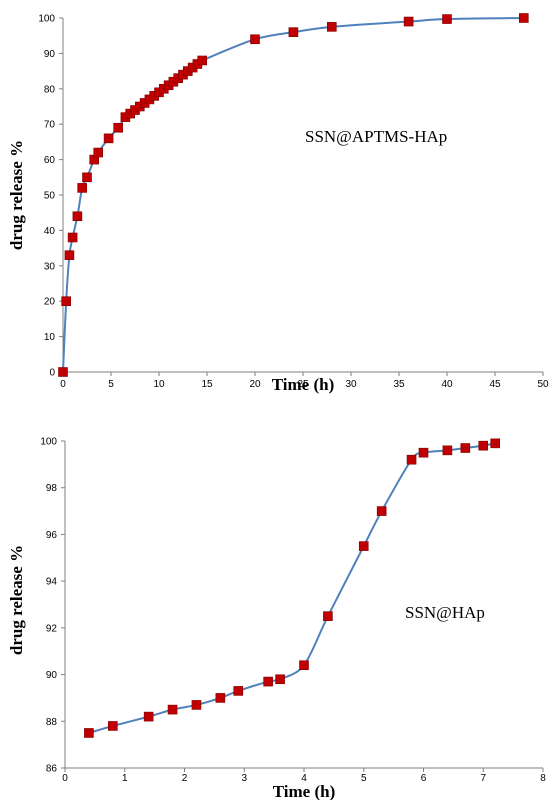 This screenshot has width=550, height=800. I want to click on y-tick-label: 60, so click(50, 160).